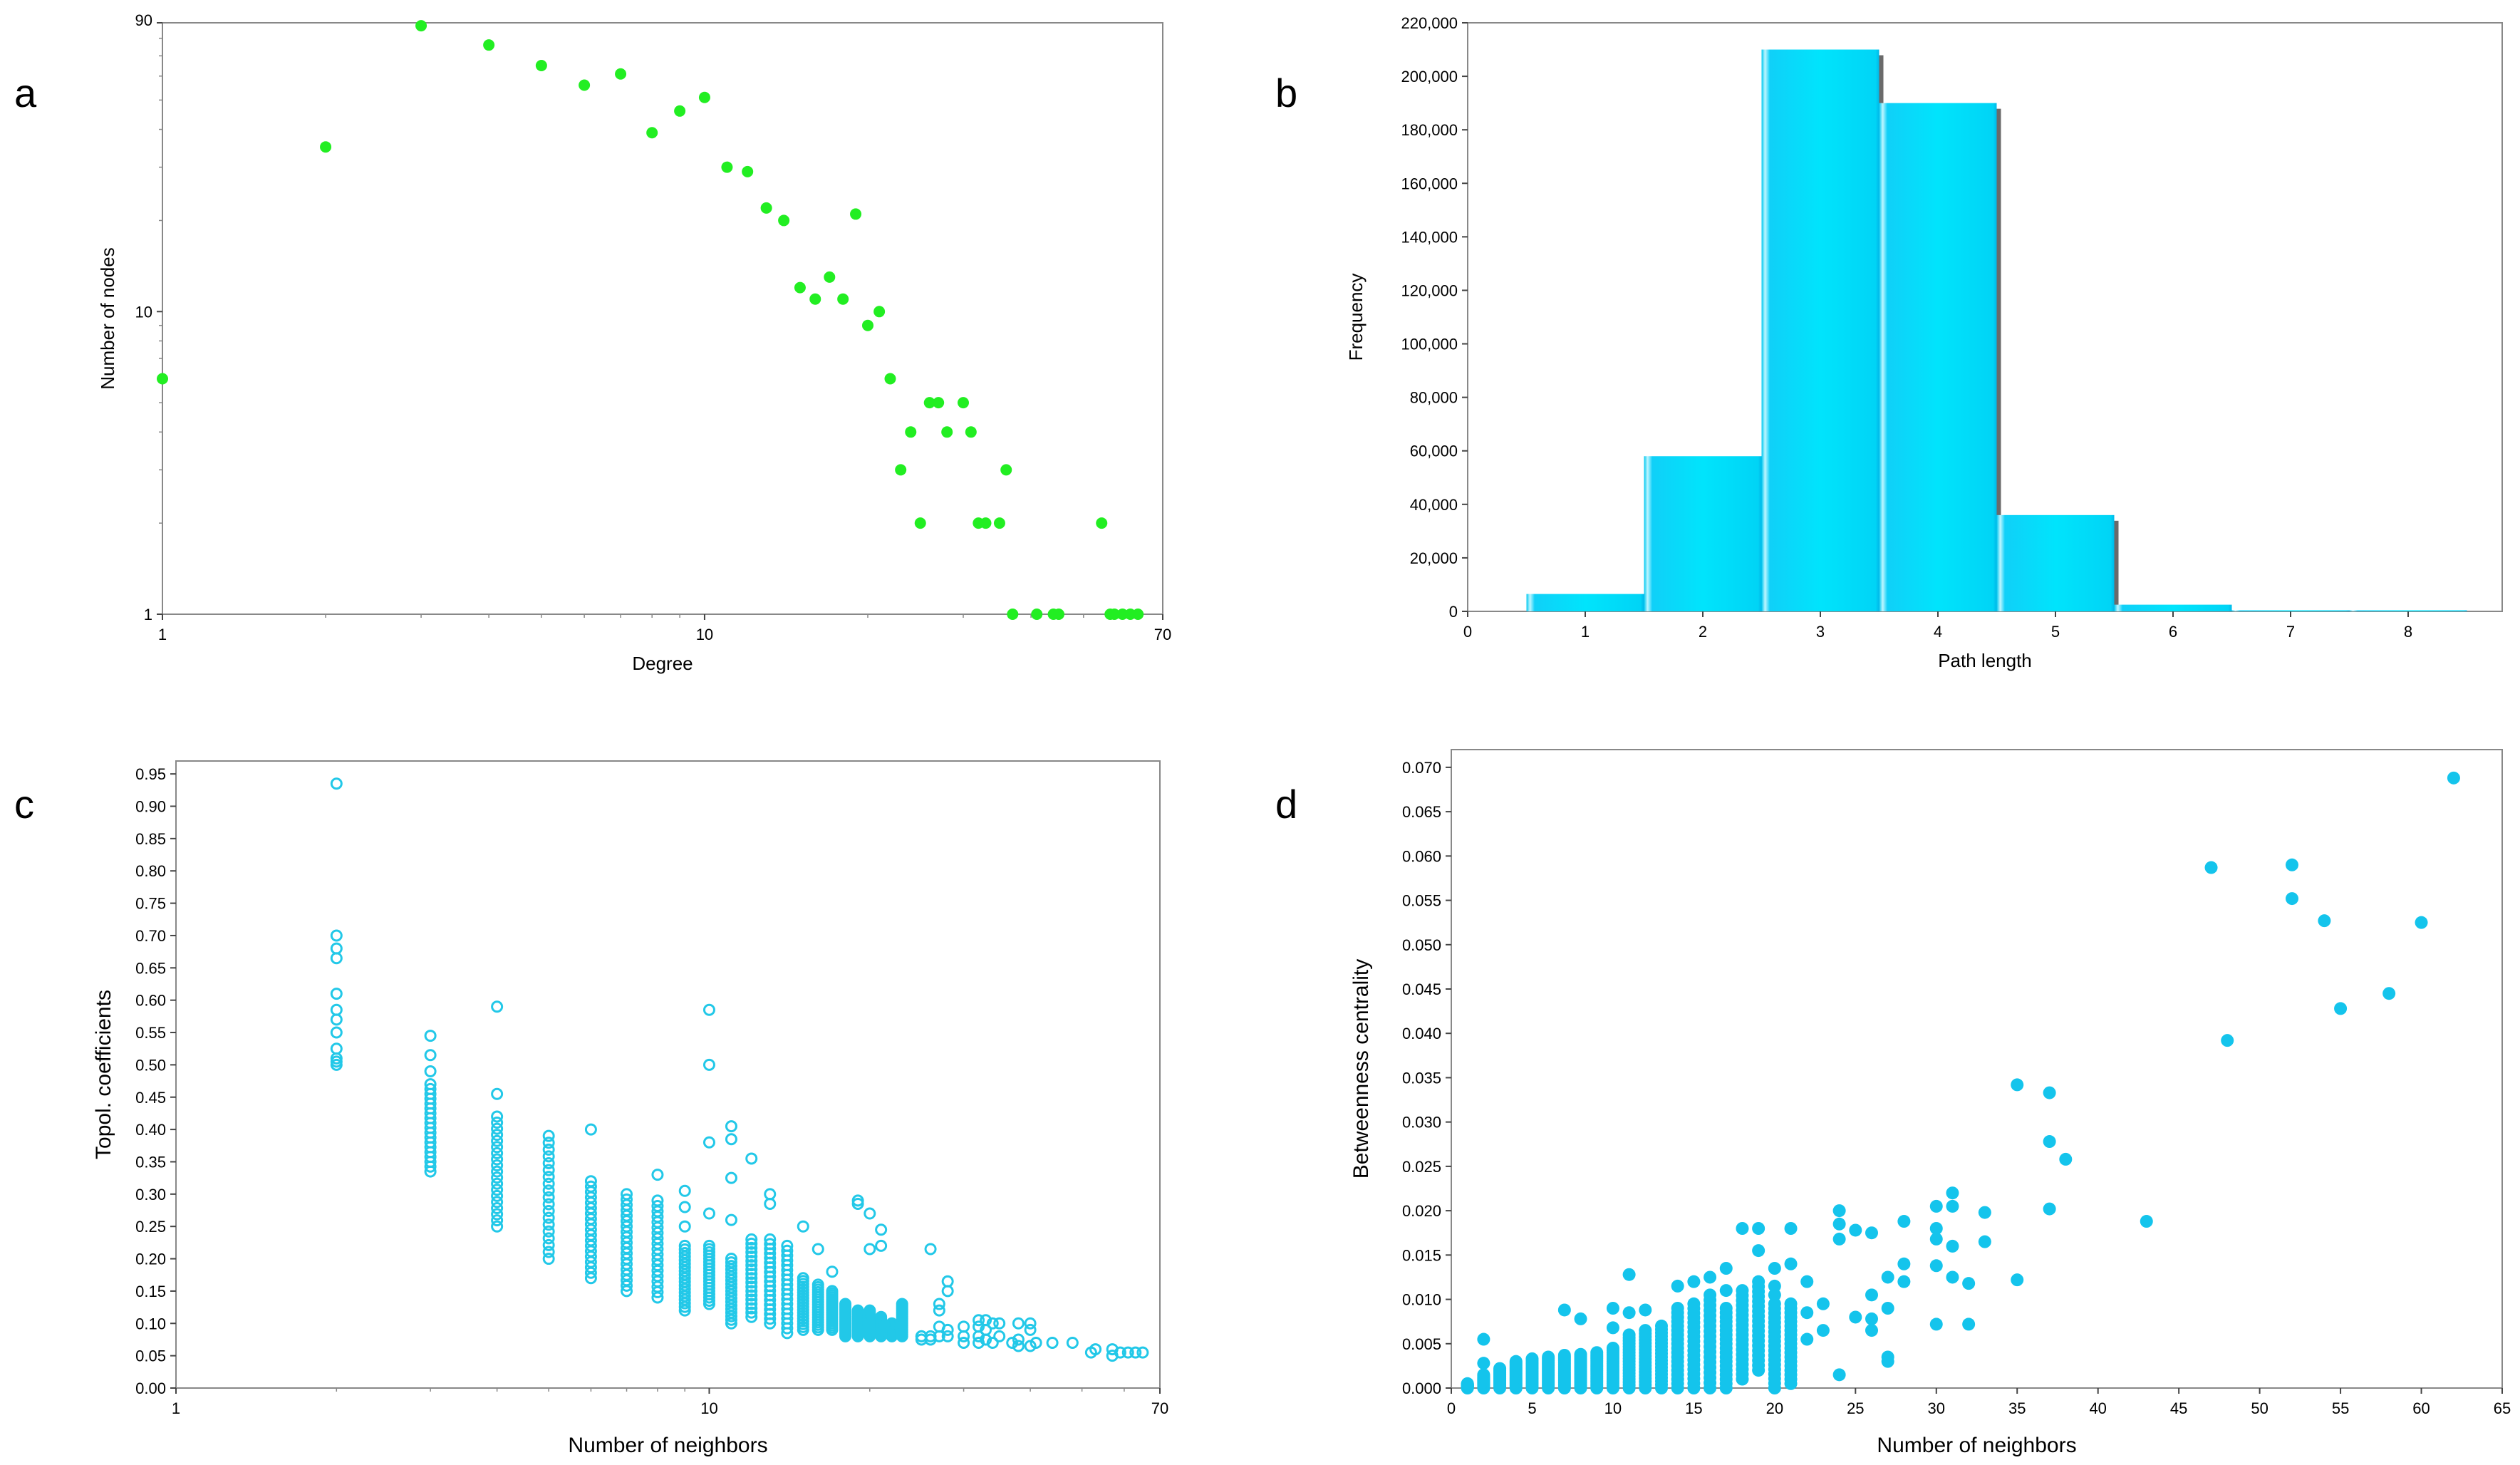  Describe the element at coordinates (1421, 1078) in the screenshot. I see `y-tick-label-d: 0.035` at that location.